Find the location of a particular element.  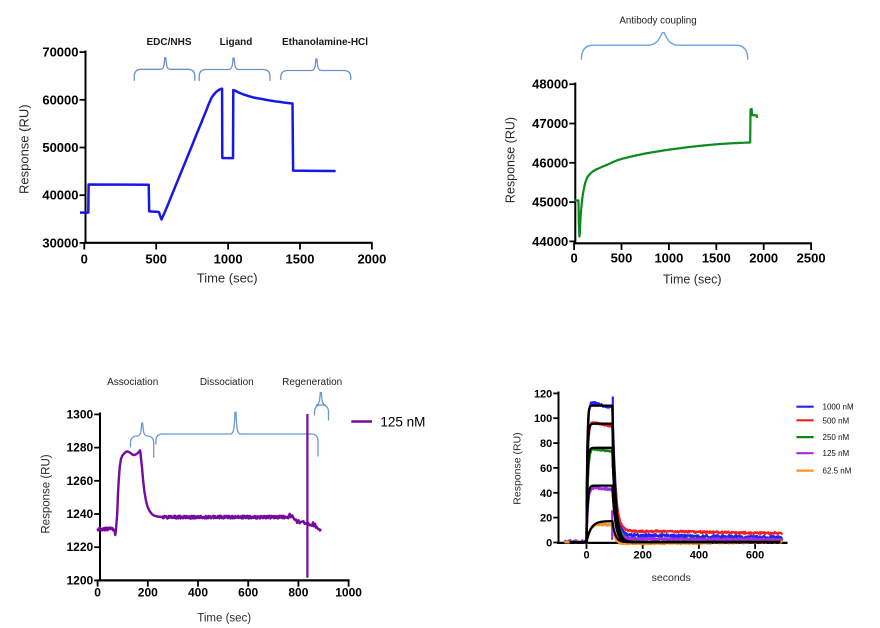

svg-text: EDC/NHS is located at coordinates (168, 42).